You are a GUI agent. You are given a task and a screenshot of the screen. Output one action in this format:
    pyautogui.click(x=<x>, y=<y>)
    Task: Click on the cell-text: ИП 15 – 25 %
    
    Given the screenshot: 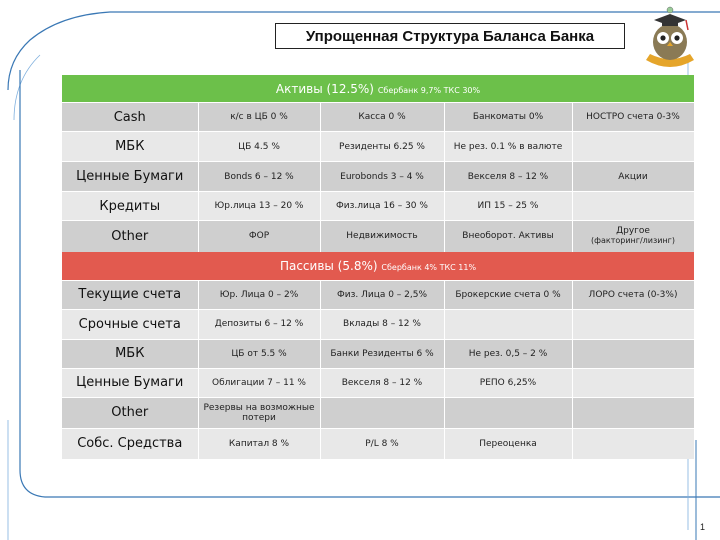 What is the action you would take?
    pyautogui.click(x=508, y=206)
    